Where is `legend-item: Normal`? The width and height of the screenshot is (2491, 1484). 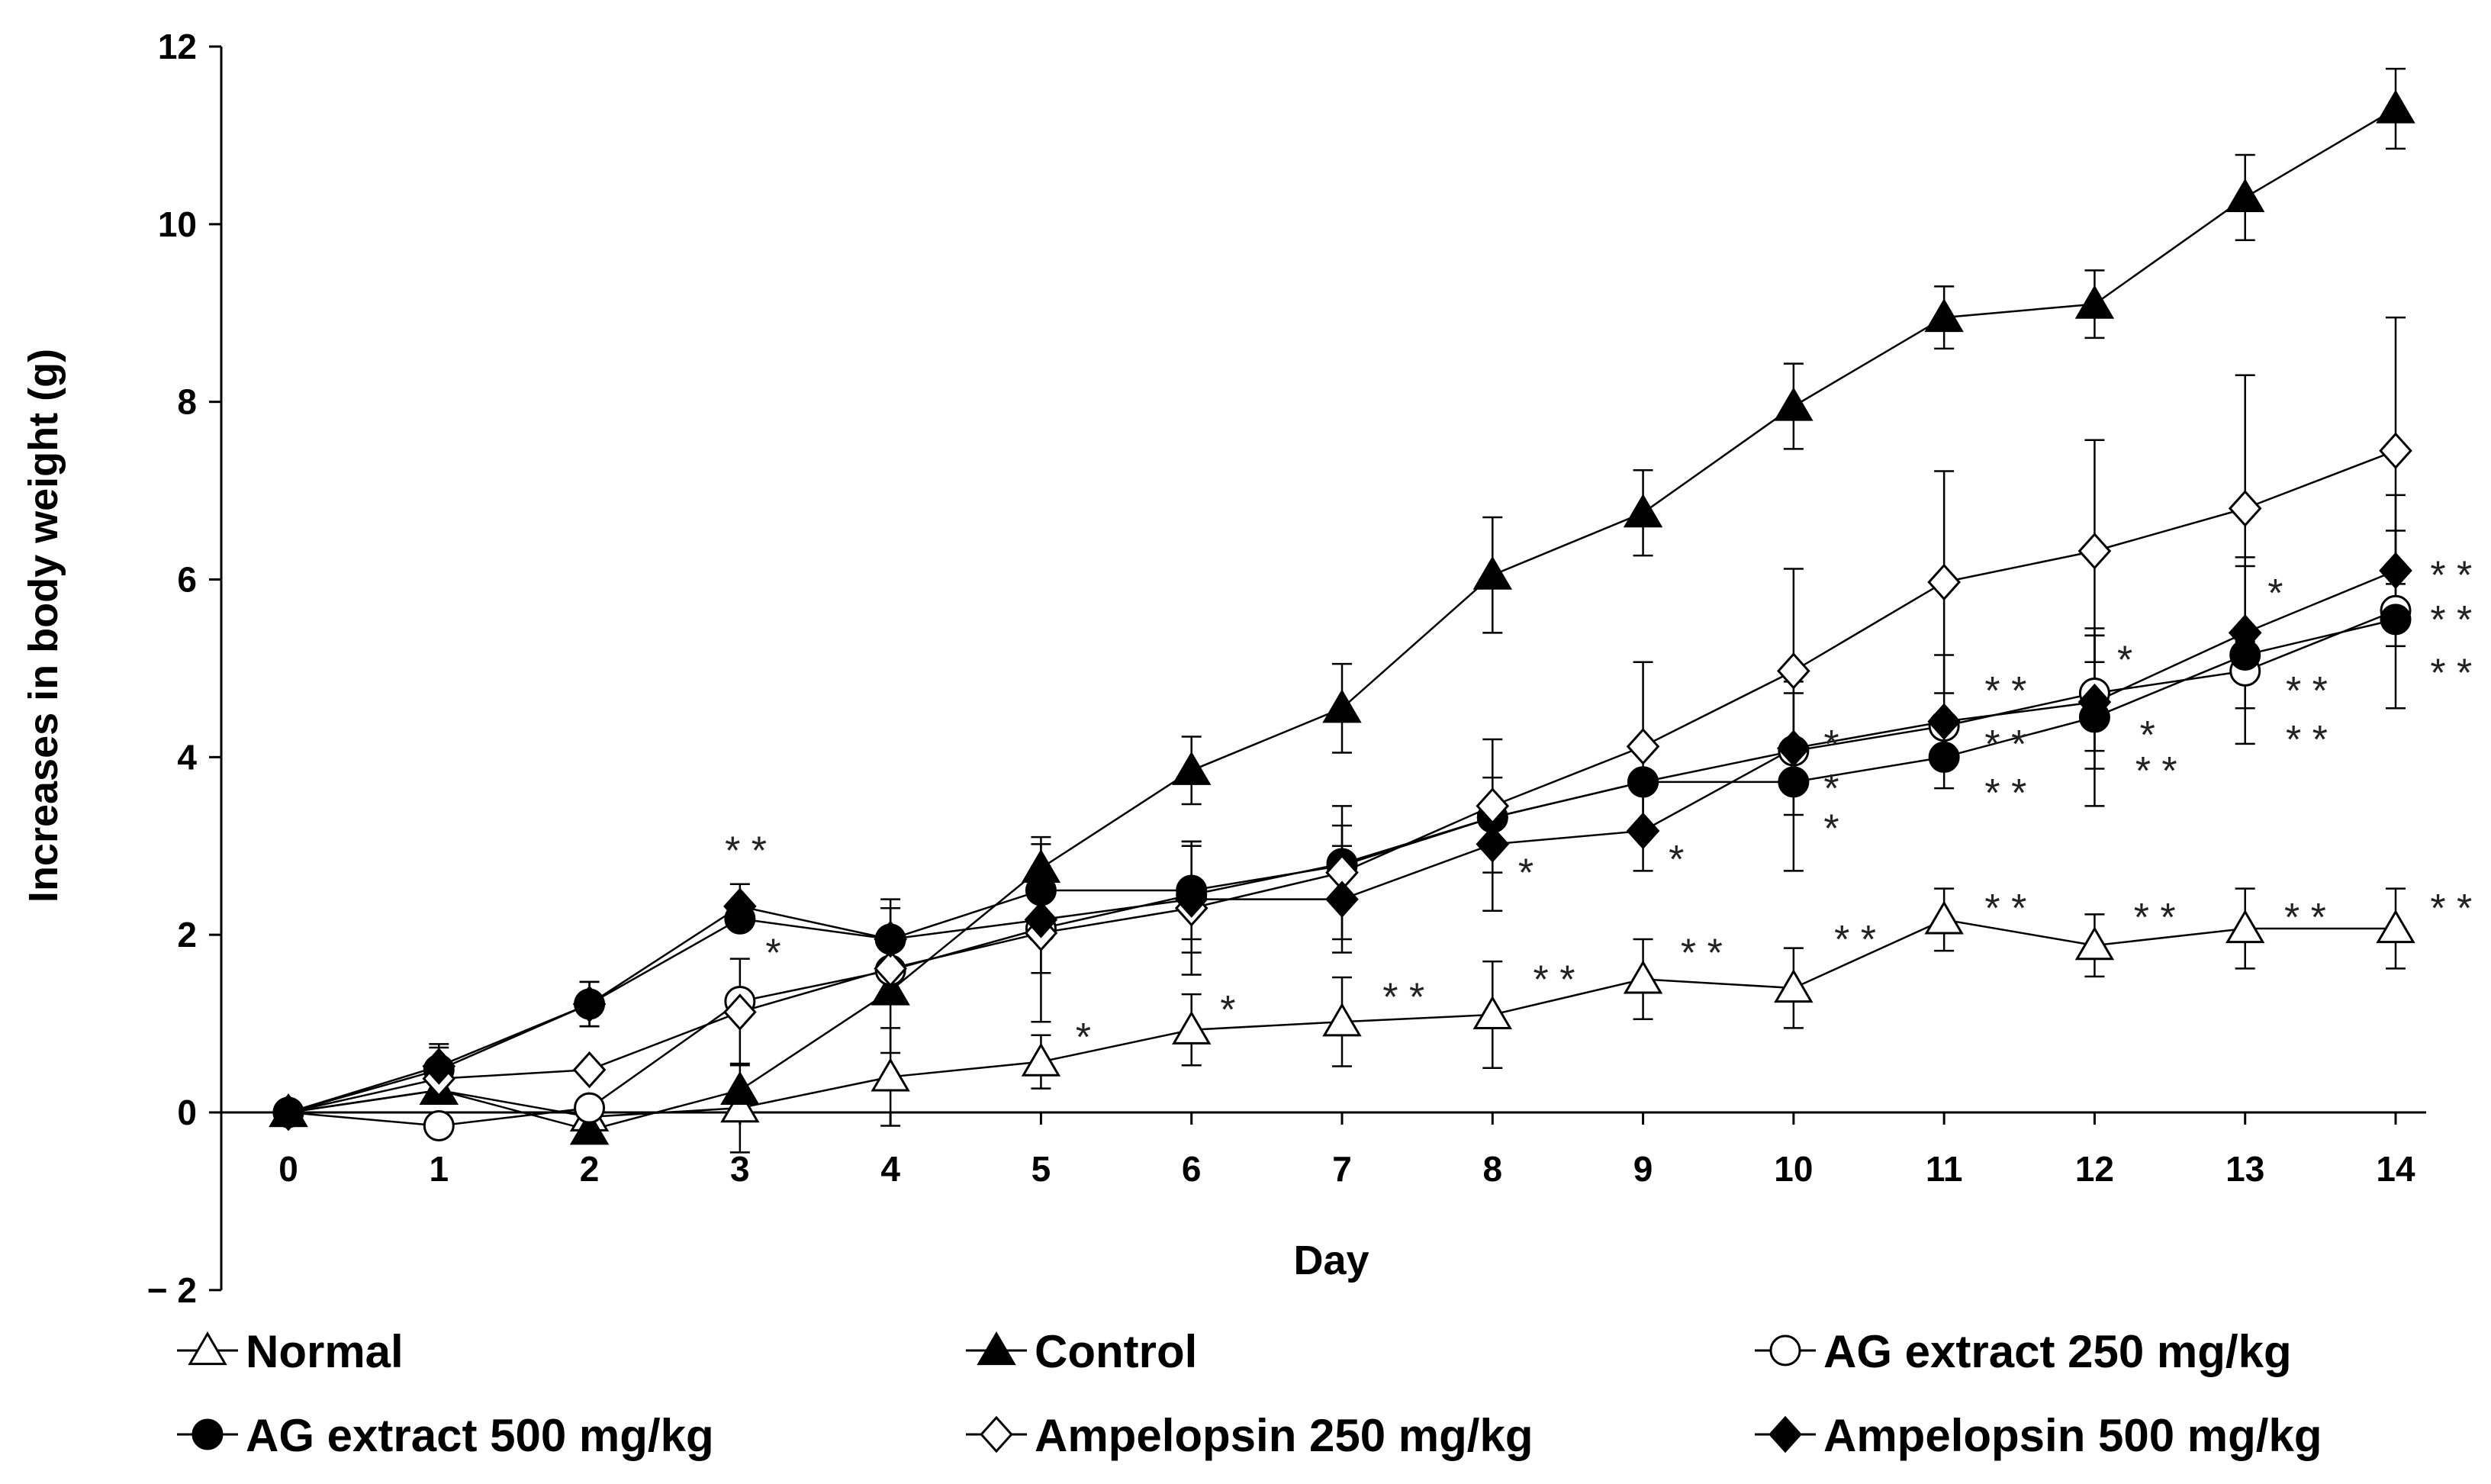
legend-item: Normal is located at coordinates (290, 1351).